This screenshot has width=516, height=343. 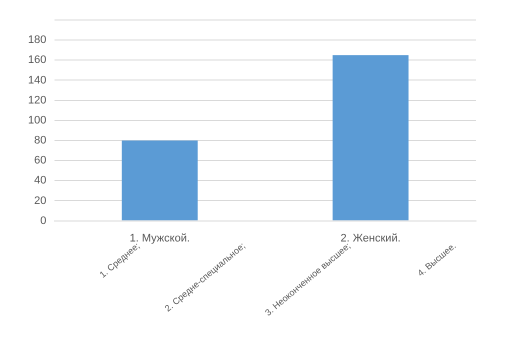 I want to click on y-tick-label: 120, so click(x=37, y=100).